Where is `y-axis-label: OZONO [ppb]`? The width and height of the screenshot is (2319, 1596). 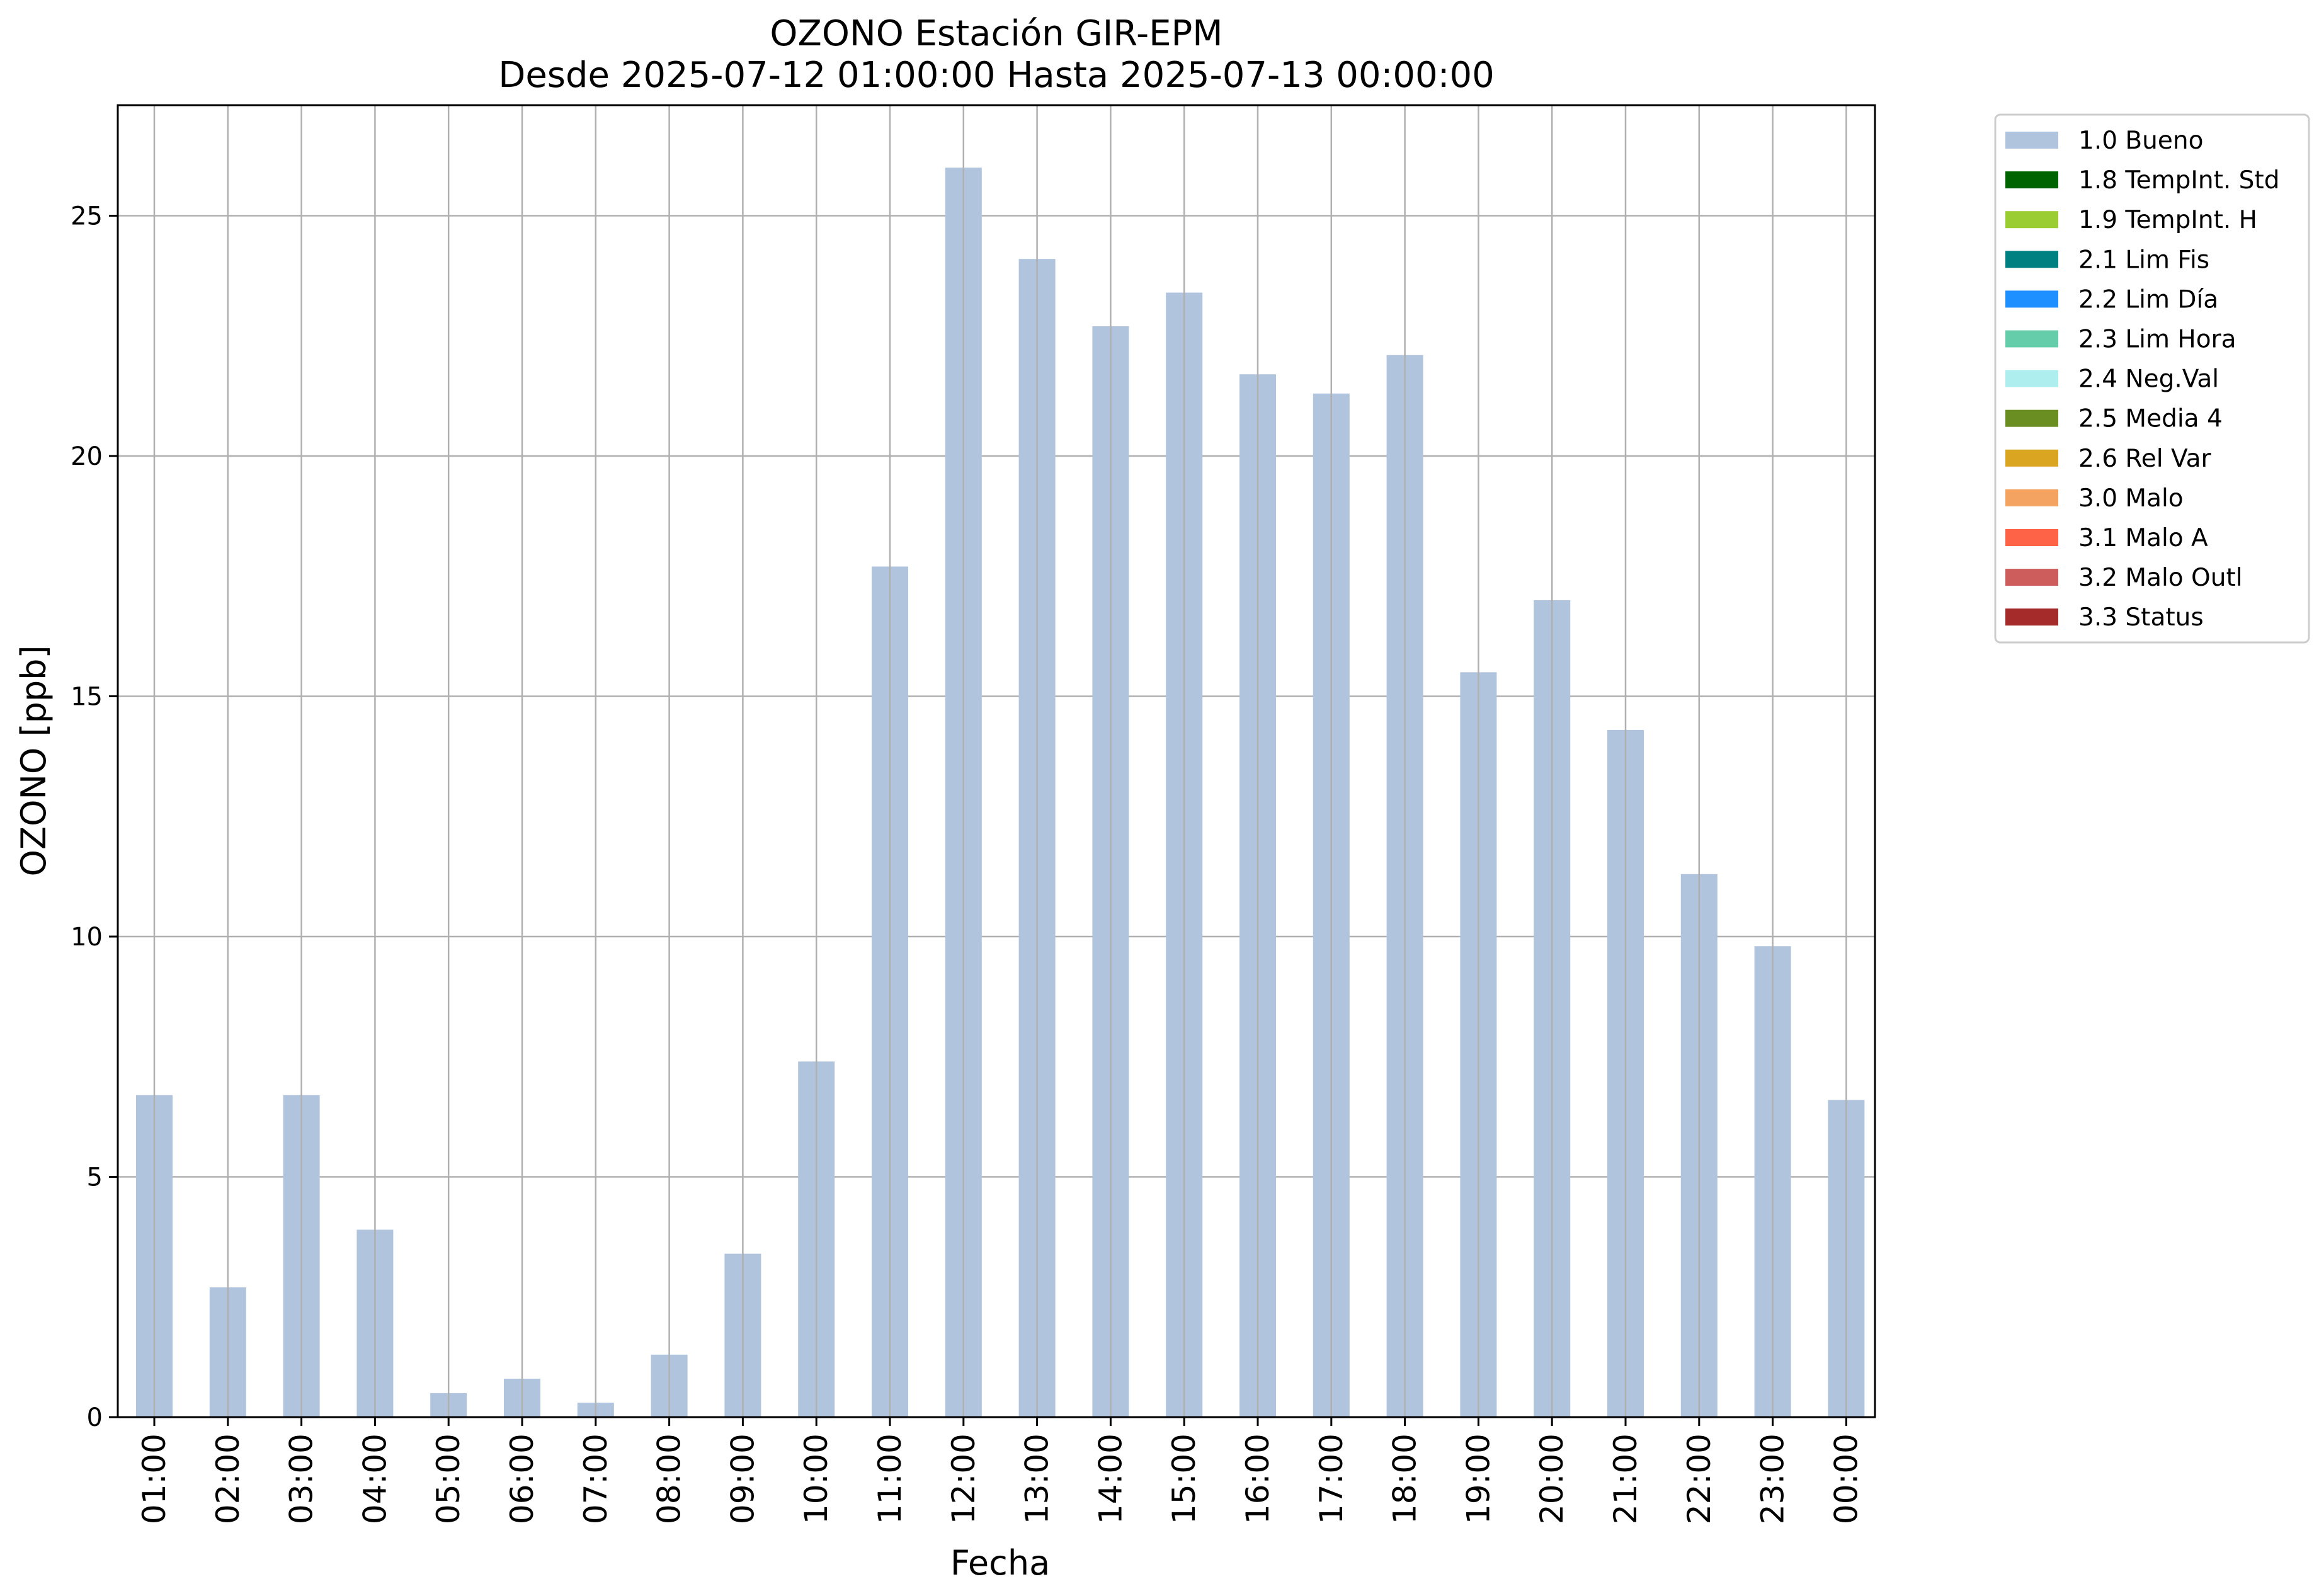 y-axis-label: OZONO [ppb] is located at coordinates (34, 760).